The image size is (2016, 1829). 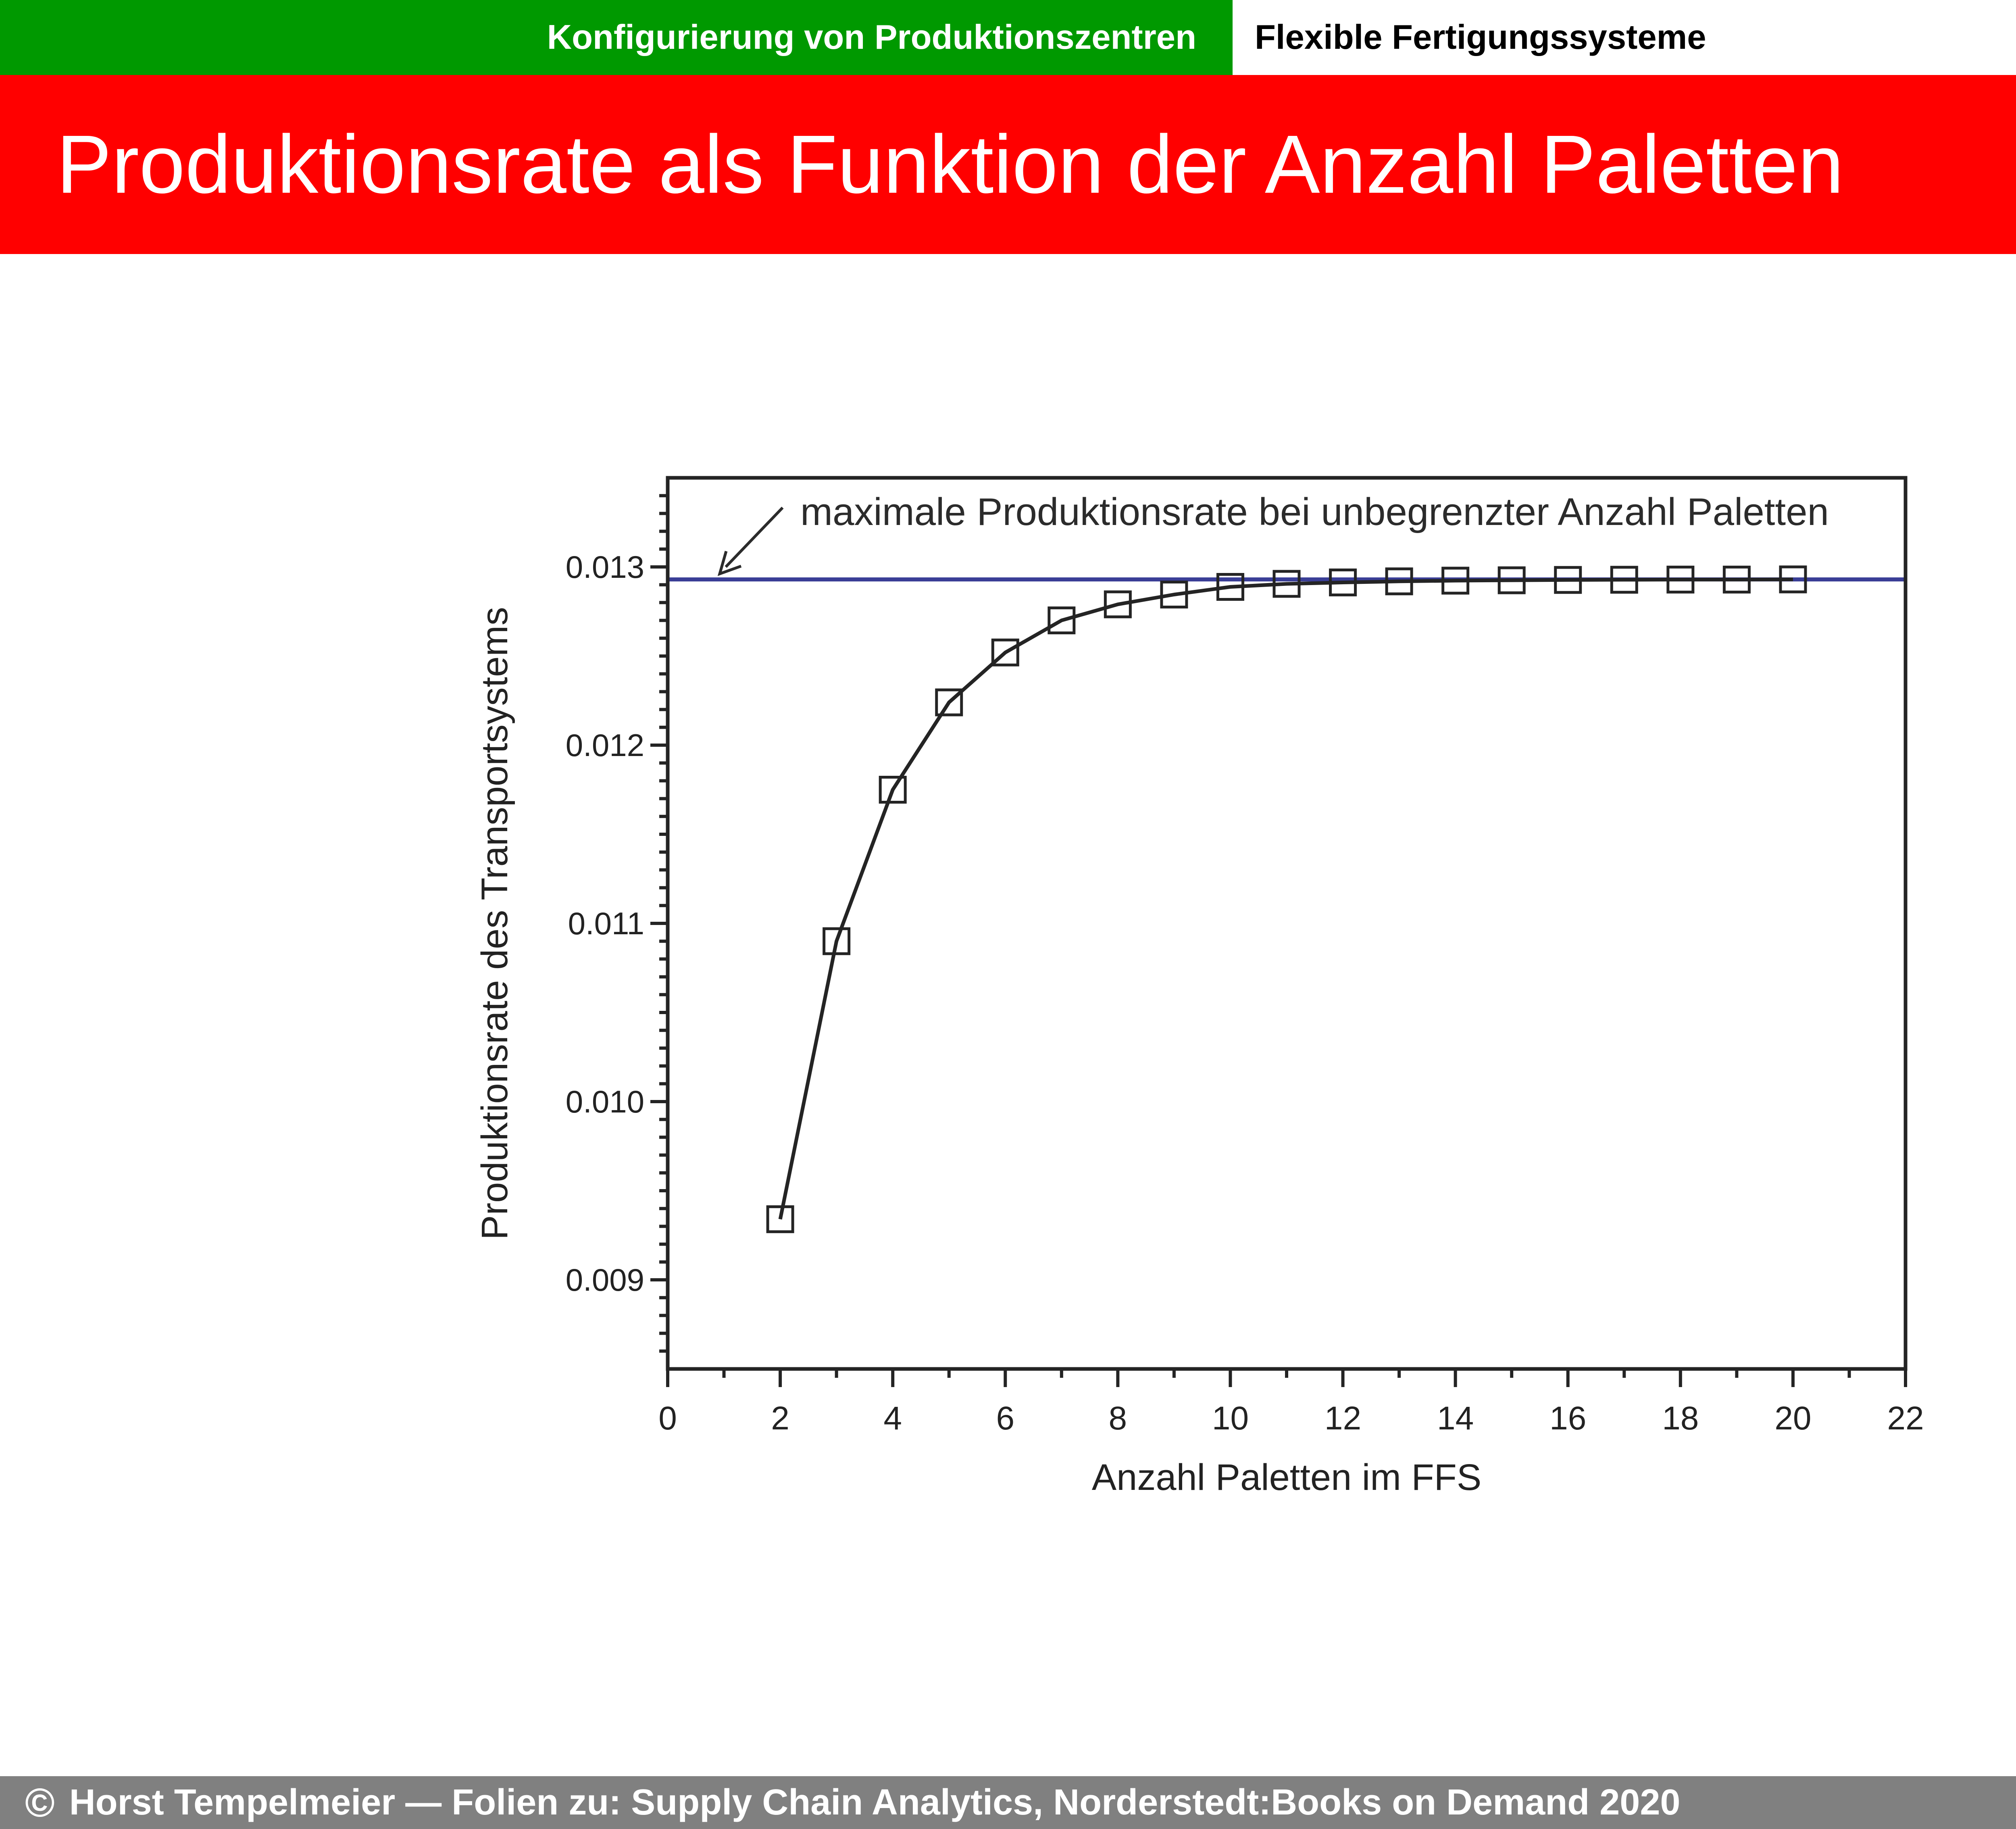 What do you see at coordinates (606, 923) in the screenshot?
I see `y-tick-label: 0.011` at bounding box center [606, 923].